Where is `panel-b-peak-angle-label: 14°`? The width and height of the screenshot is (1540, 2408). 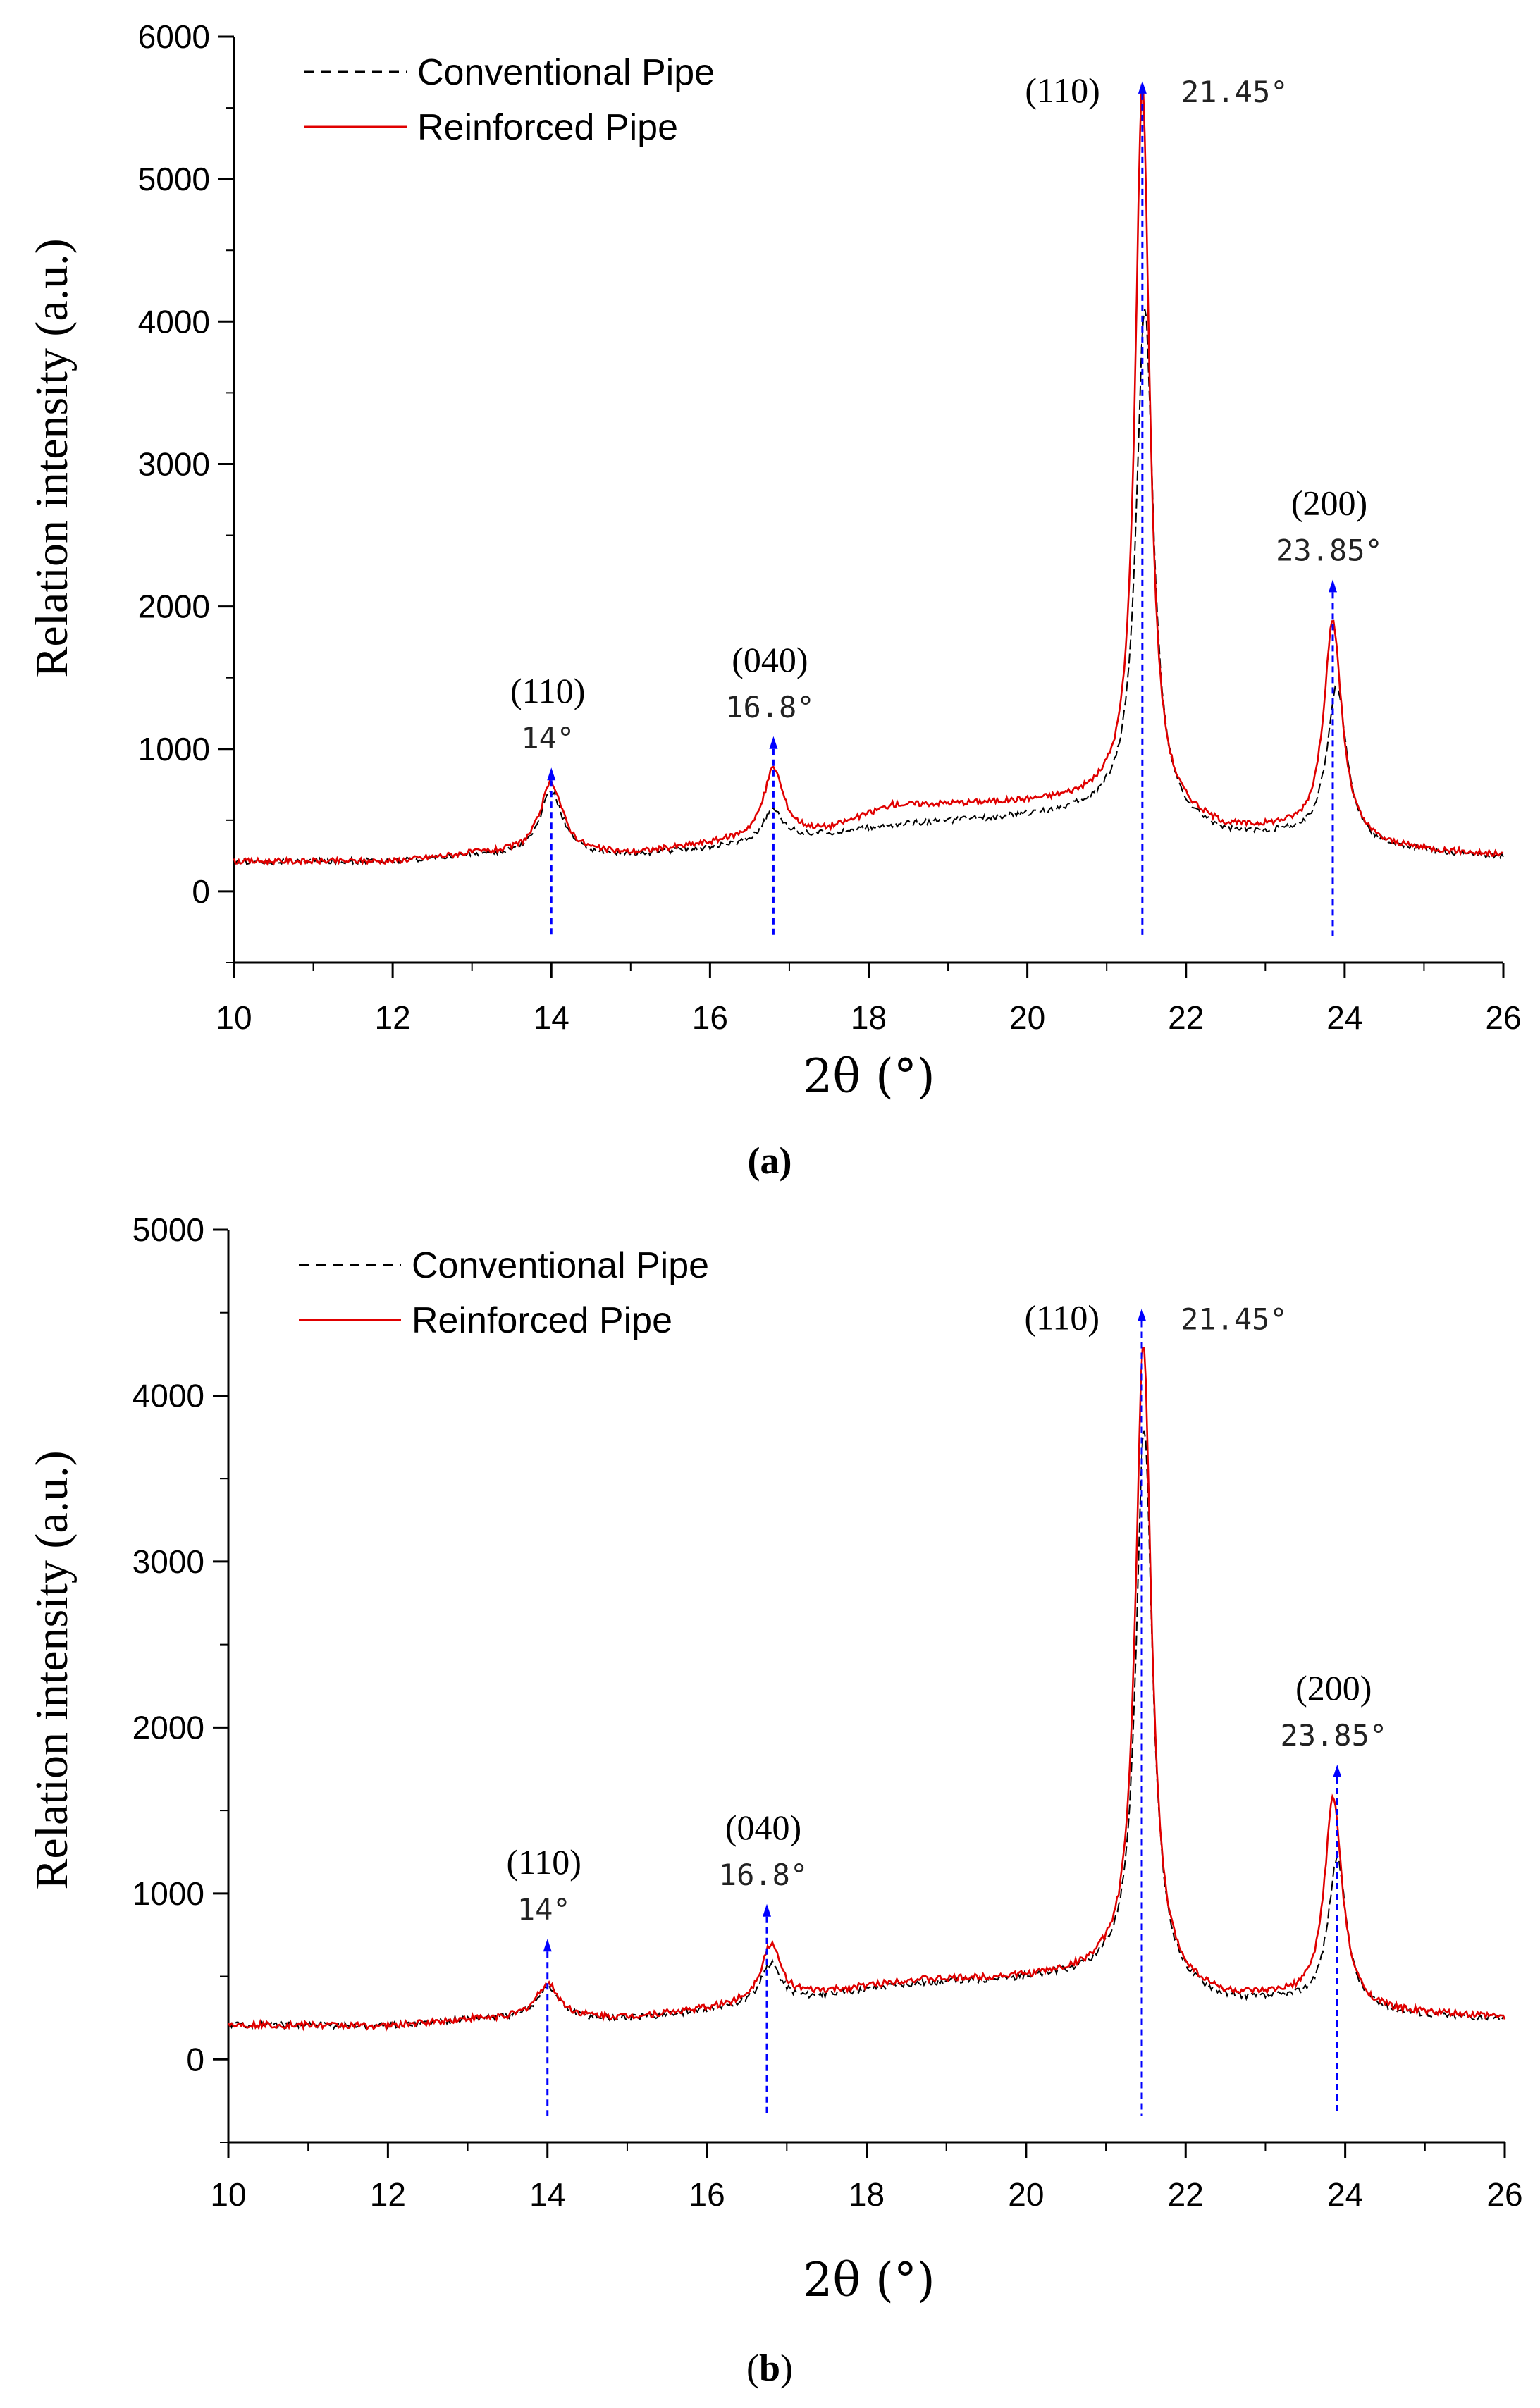 panel-b-peak-angle-label: 14° is located at coordinates (544, 1909).